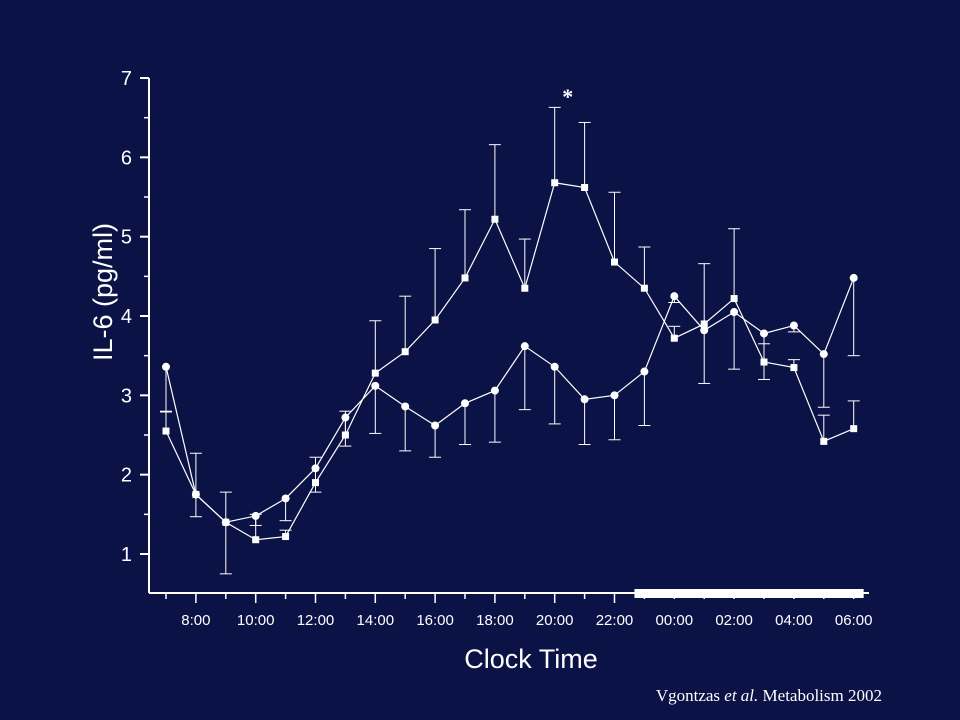 The width and height of the screenshot is (960, 720). I want to click on significance-asterisk: *, so click(567, 96).